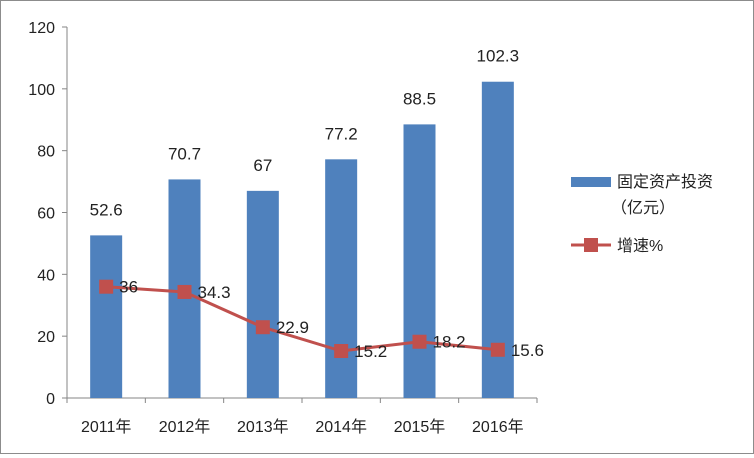 The height and width of the screenshot is (458, 754). I want to click on line-series, so click(302, 319).